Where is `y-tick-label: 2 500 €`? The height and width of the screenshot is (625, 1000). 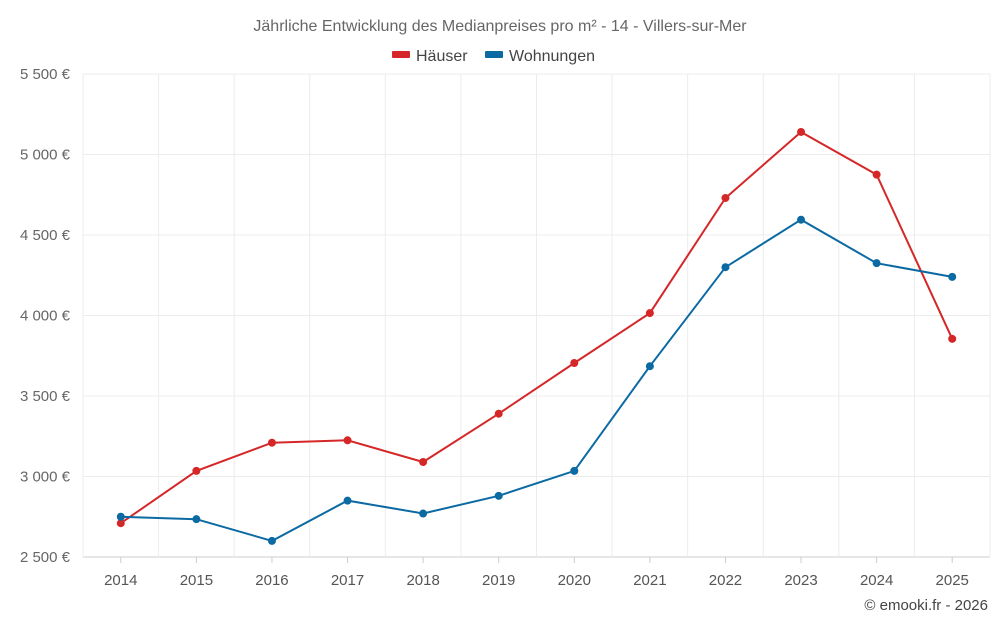 y-tick-label: 2 500 € is located at coordinates (45, 557).